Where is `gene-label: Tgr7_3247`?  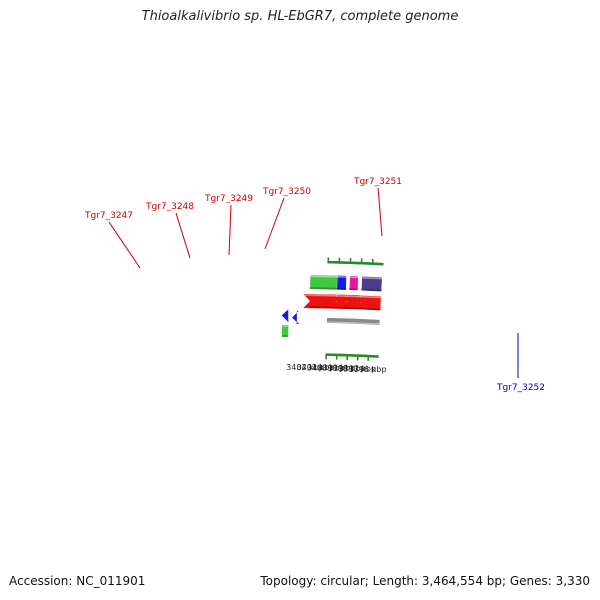
gene-label: Tgr7_3247 is located at coordinates (108, 216).